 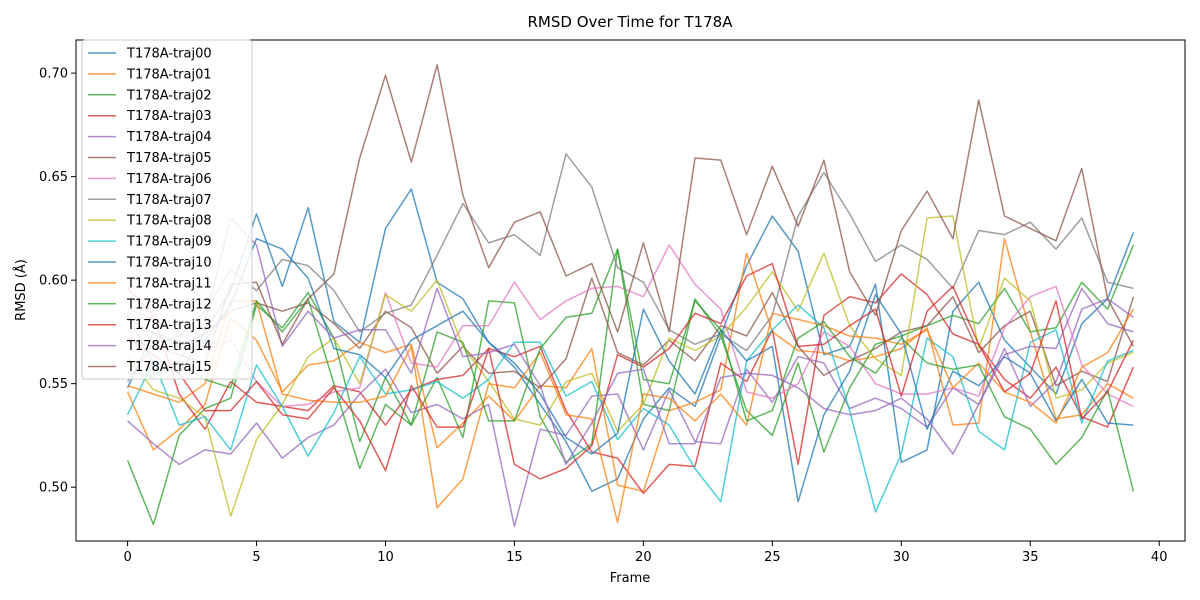 I want to click on y-tick-label: 0.65, so click(x=53, y=177).